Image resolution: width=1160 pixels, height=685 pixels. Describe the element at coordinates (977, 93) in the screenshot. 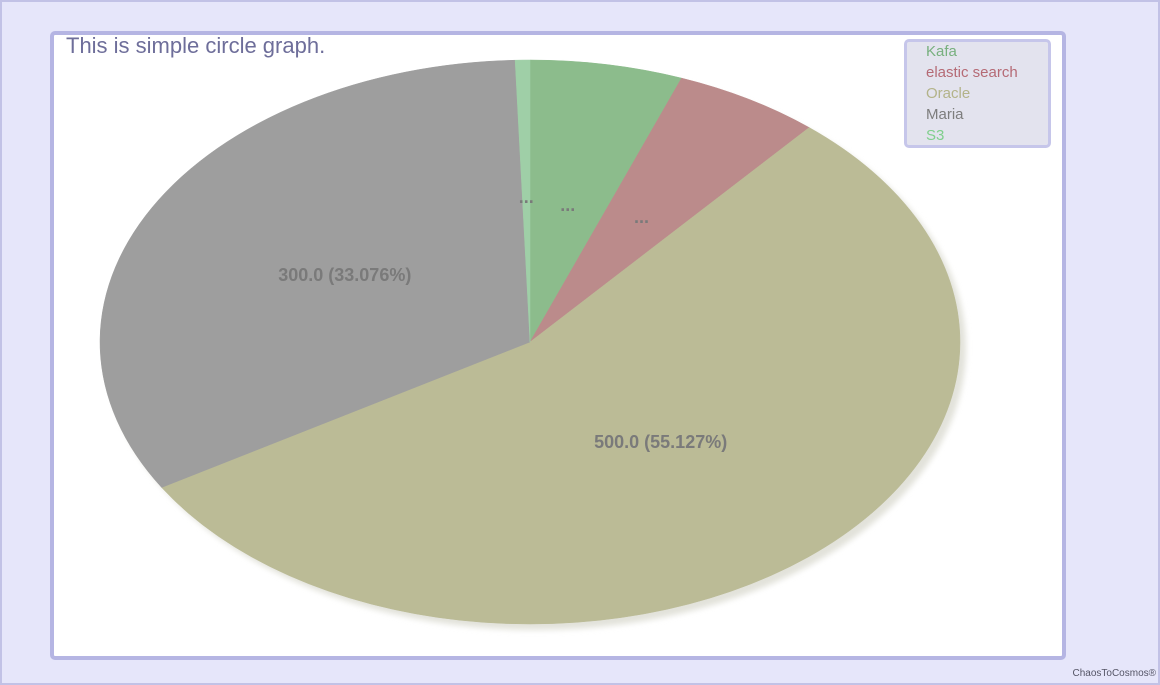

I see `legend: Kafa elastic search Oracle Maria S3` at that location.